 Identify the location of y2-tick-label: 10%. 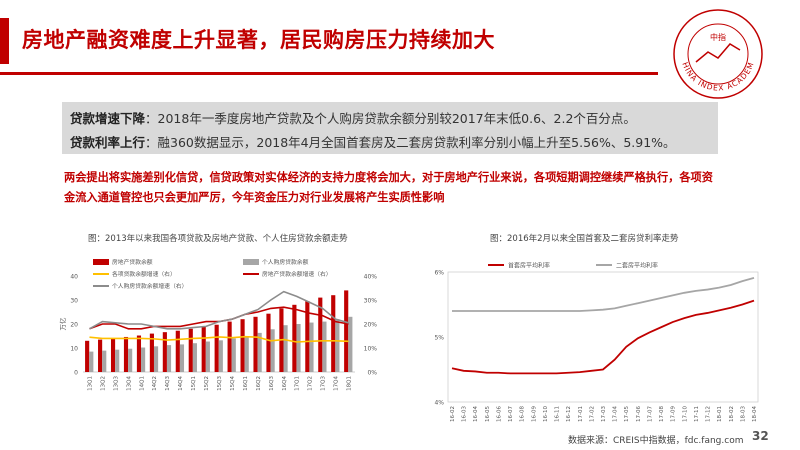
(371, 349).